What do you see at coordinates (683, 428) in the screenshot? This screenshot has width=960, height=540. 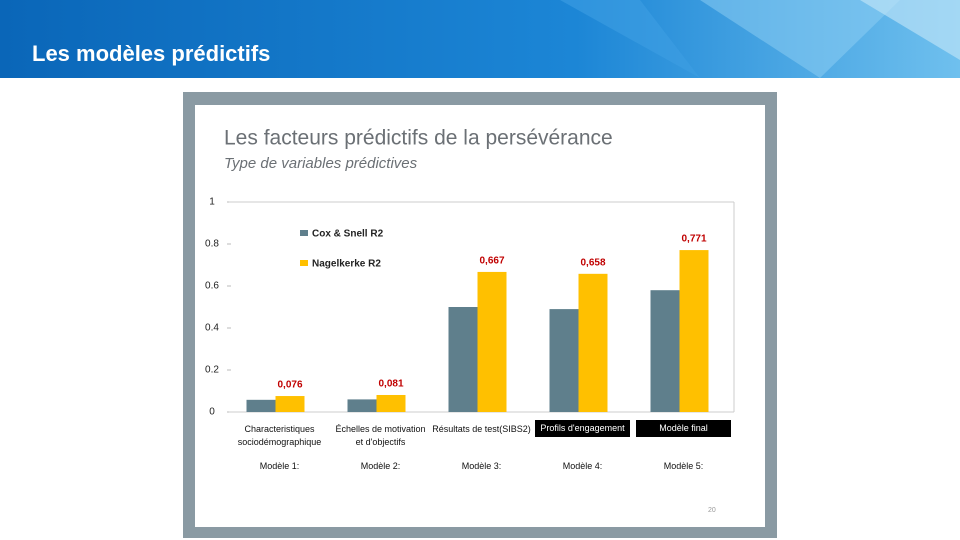 I see `x-tick-label: Modèle final` at bounding box center [683, 428].